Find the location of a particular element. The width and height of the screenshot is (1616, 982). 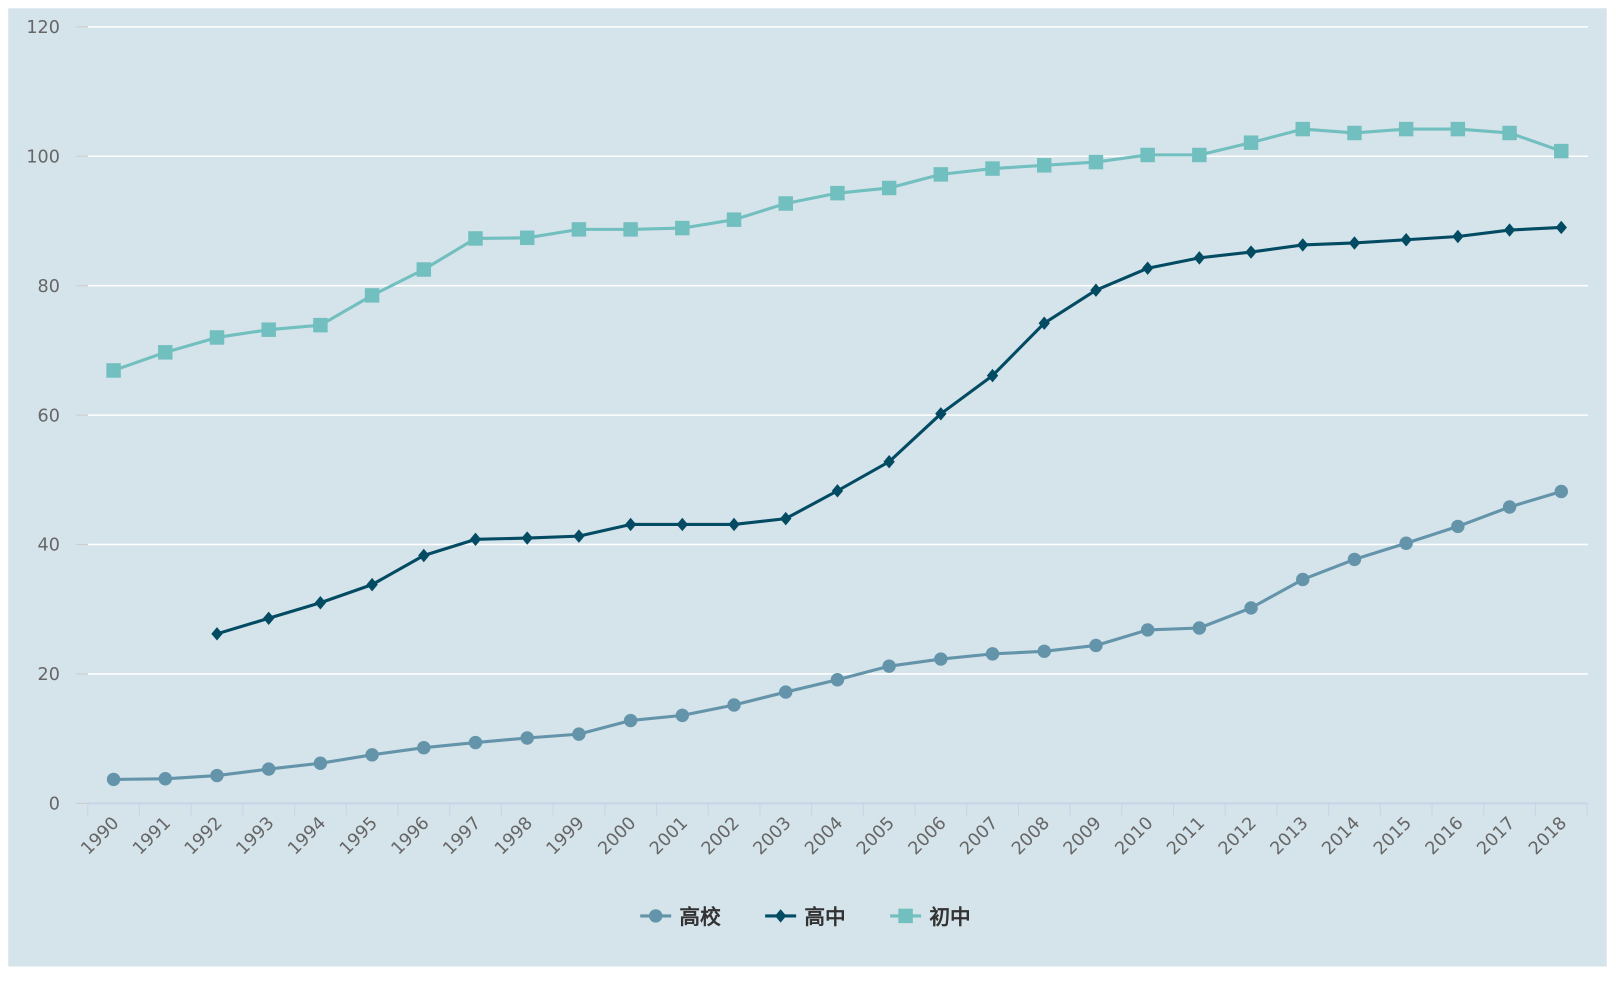

legend-item-0: 高校 is located at coordinates (680, 917).